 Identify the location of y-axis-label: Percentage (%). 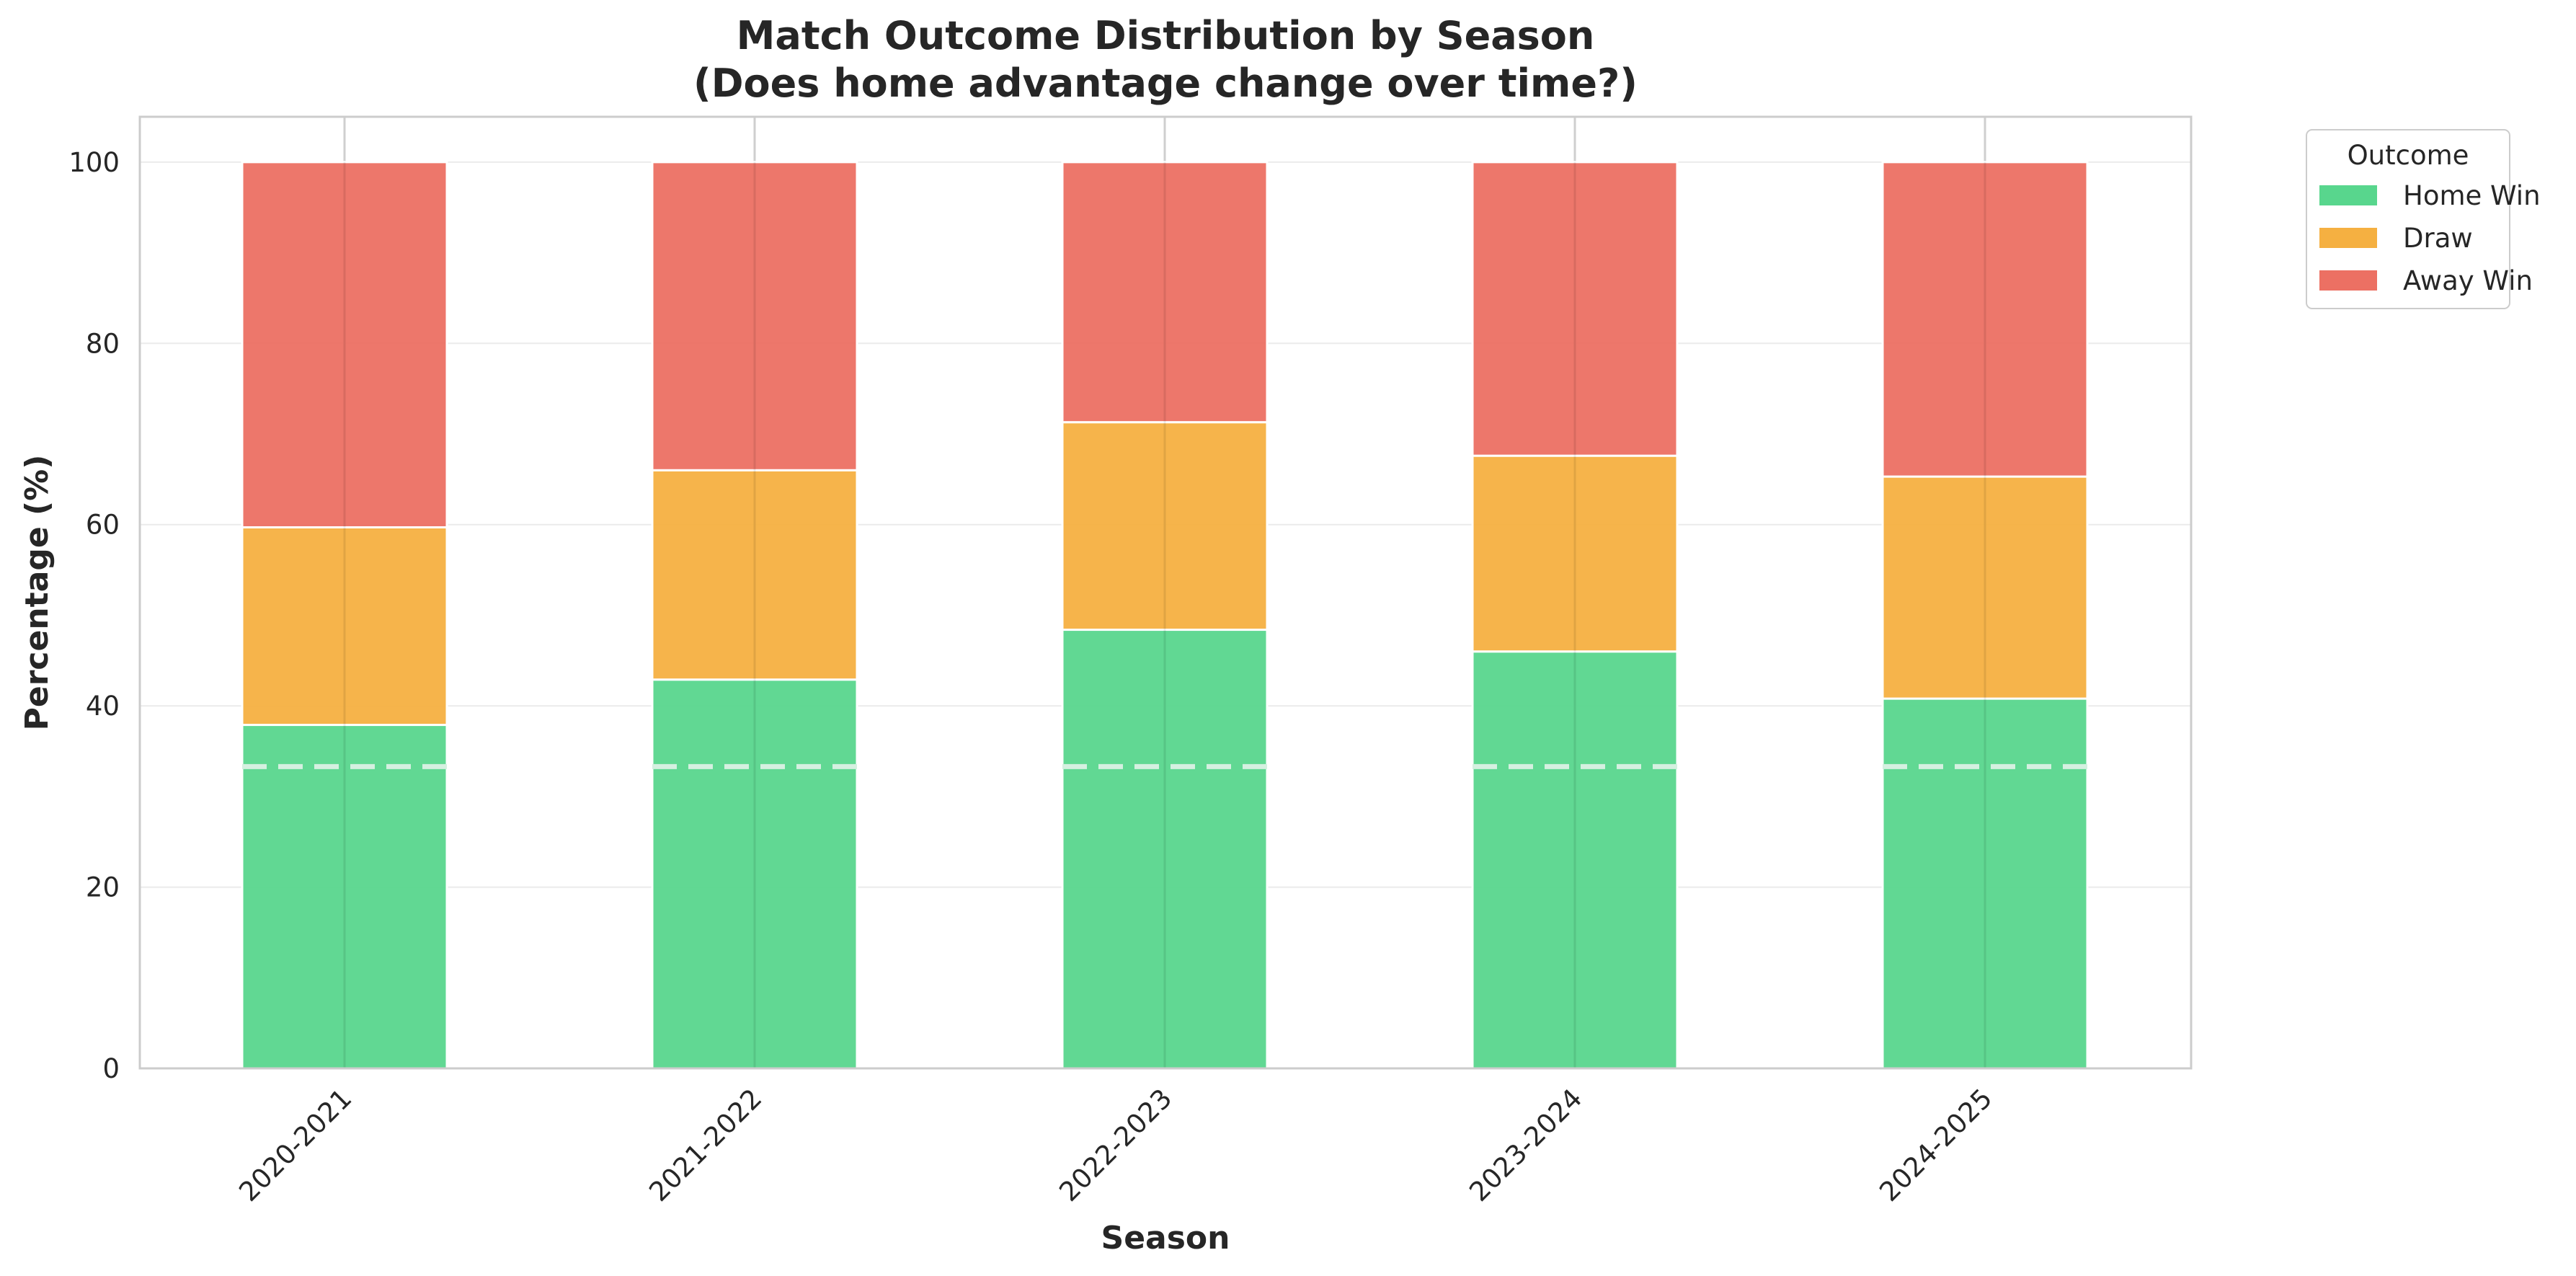
(37, 593).